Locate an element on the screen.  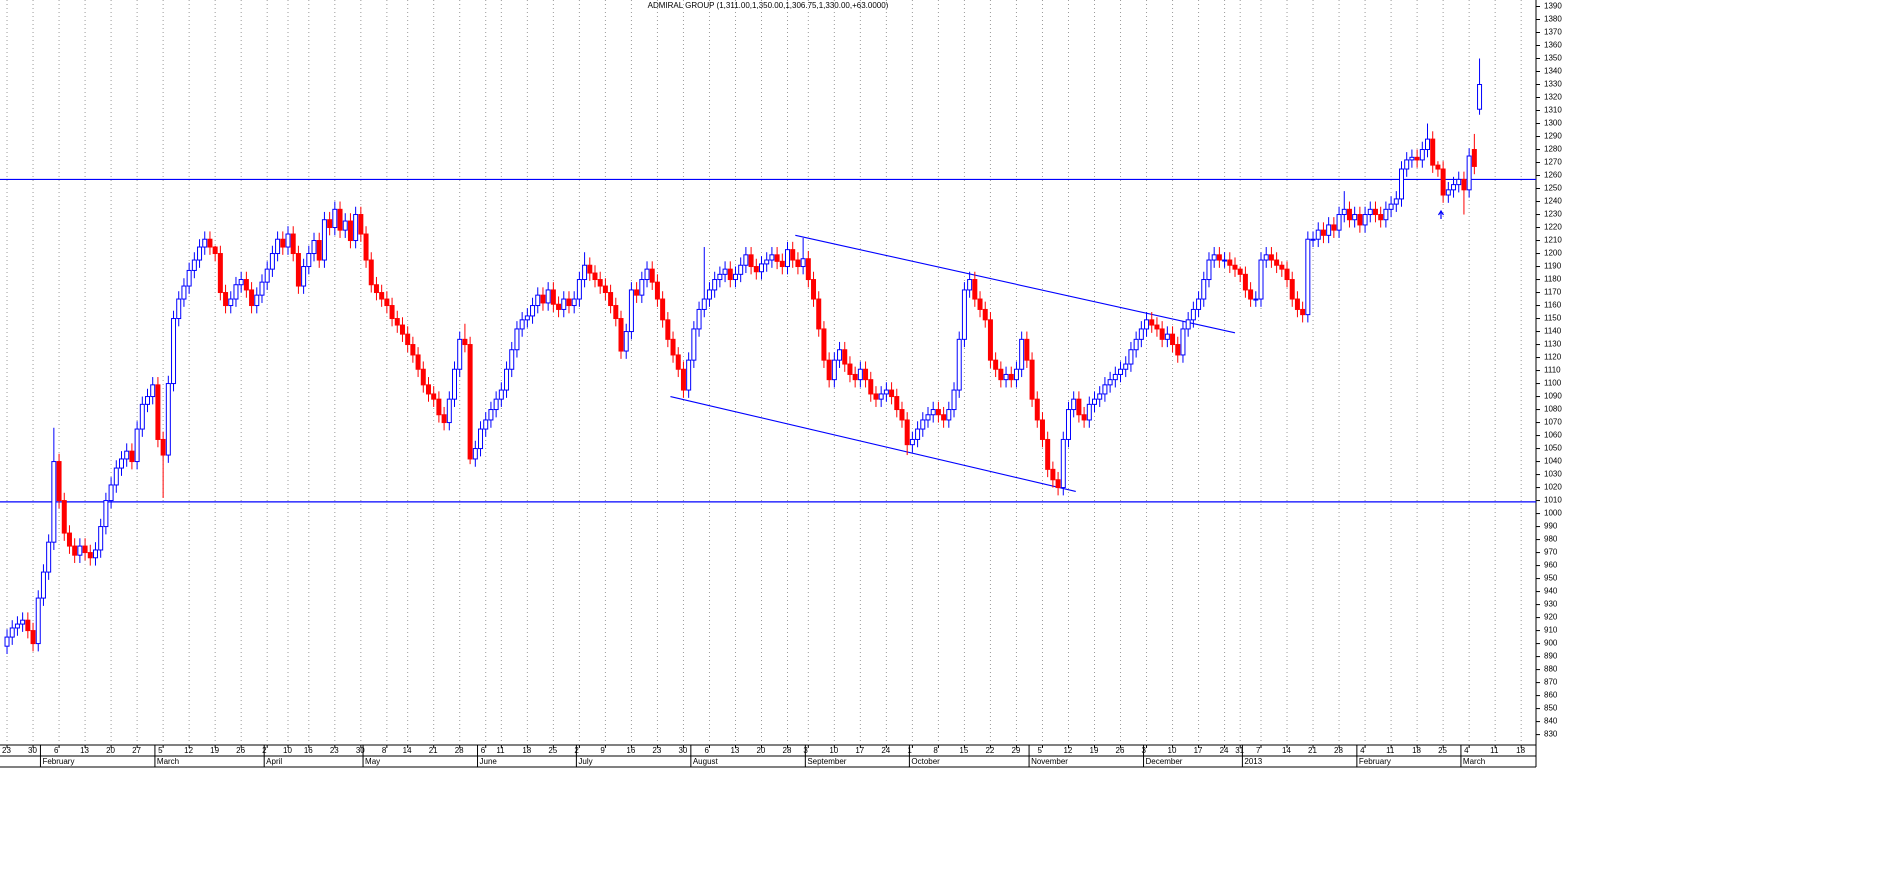
x-tick-label: 8 is located at coordinates (384, 750).